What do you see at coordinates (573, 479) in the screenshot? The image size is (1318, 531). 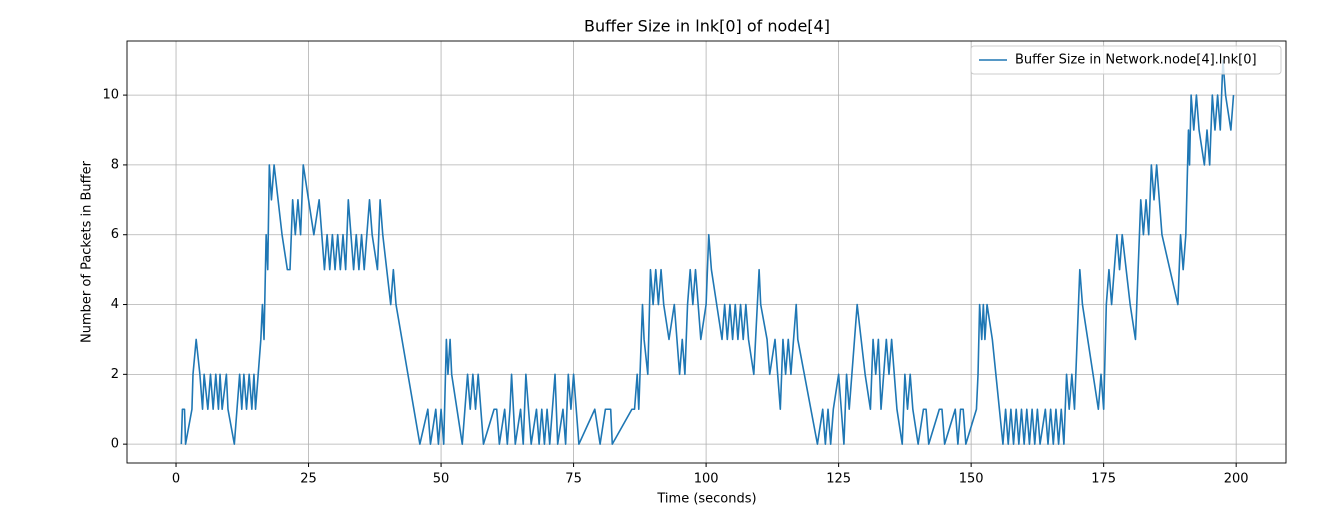 I see `x-tick-label: 75` at bounding box center [573, 479].